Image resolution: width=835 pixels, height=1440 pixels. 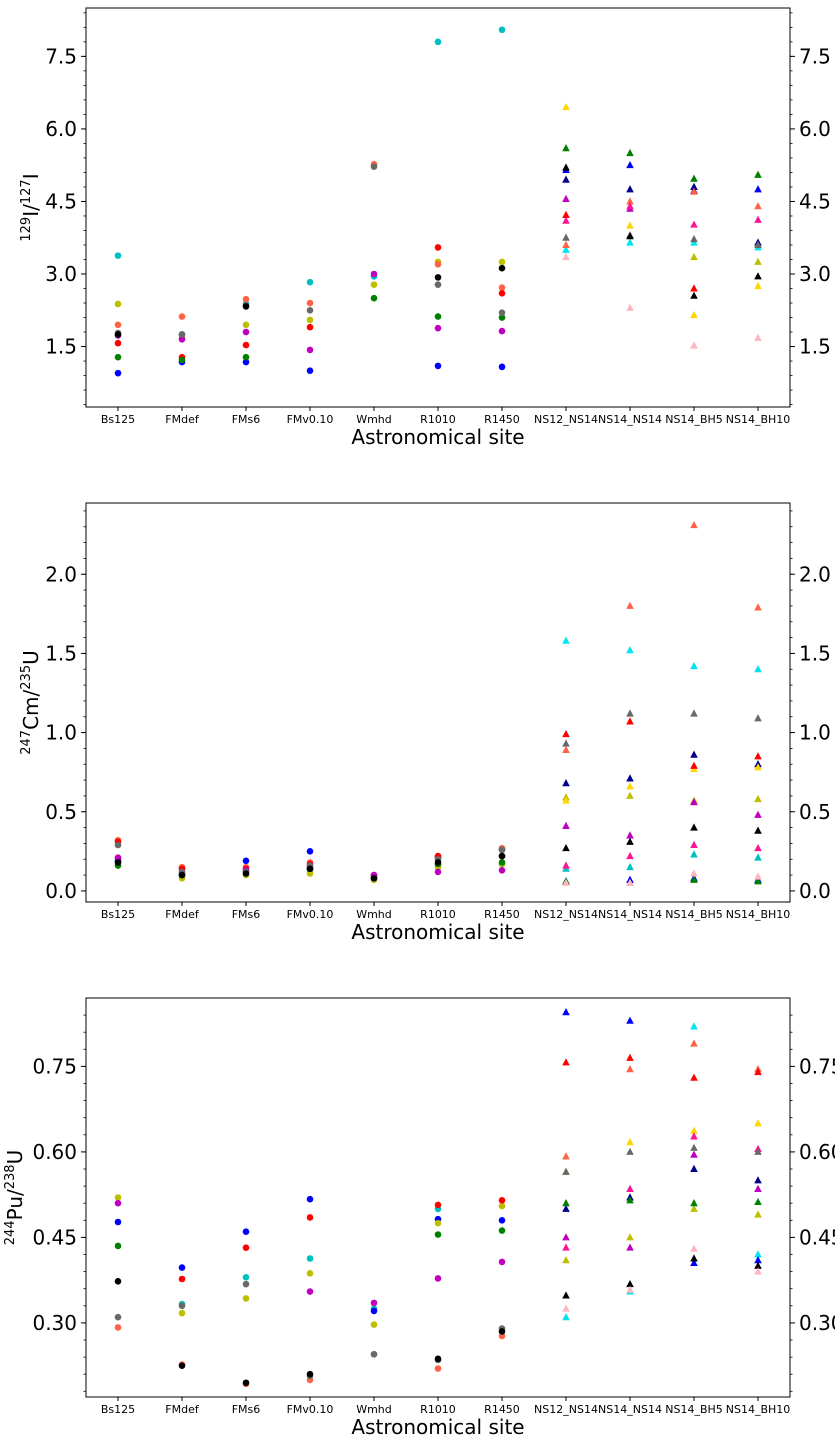 I want to click on y-tick-label-right: 0.0, so click(x=815, y=891).